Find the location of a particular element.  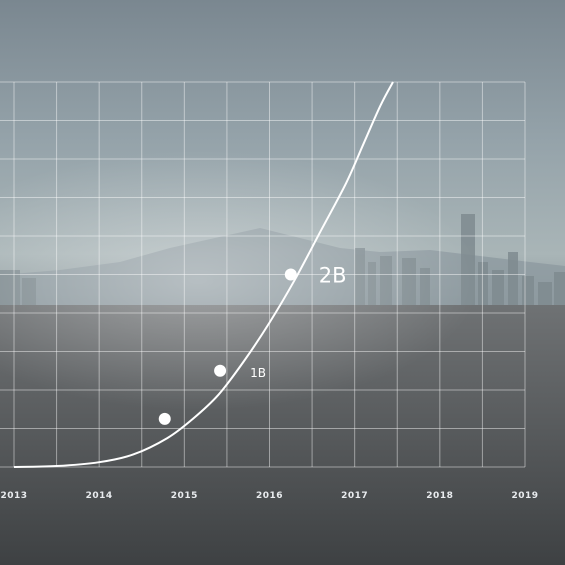

x-tick-label: 2013 is located at coordinates (13, 496).